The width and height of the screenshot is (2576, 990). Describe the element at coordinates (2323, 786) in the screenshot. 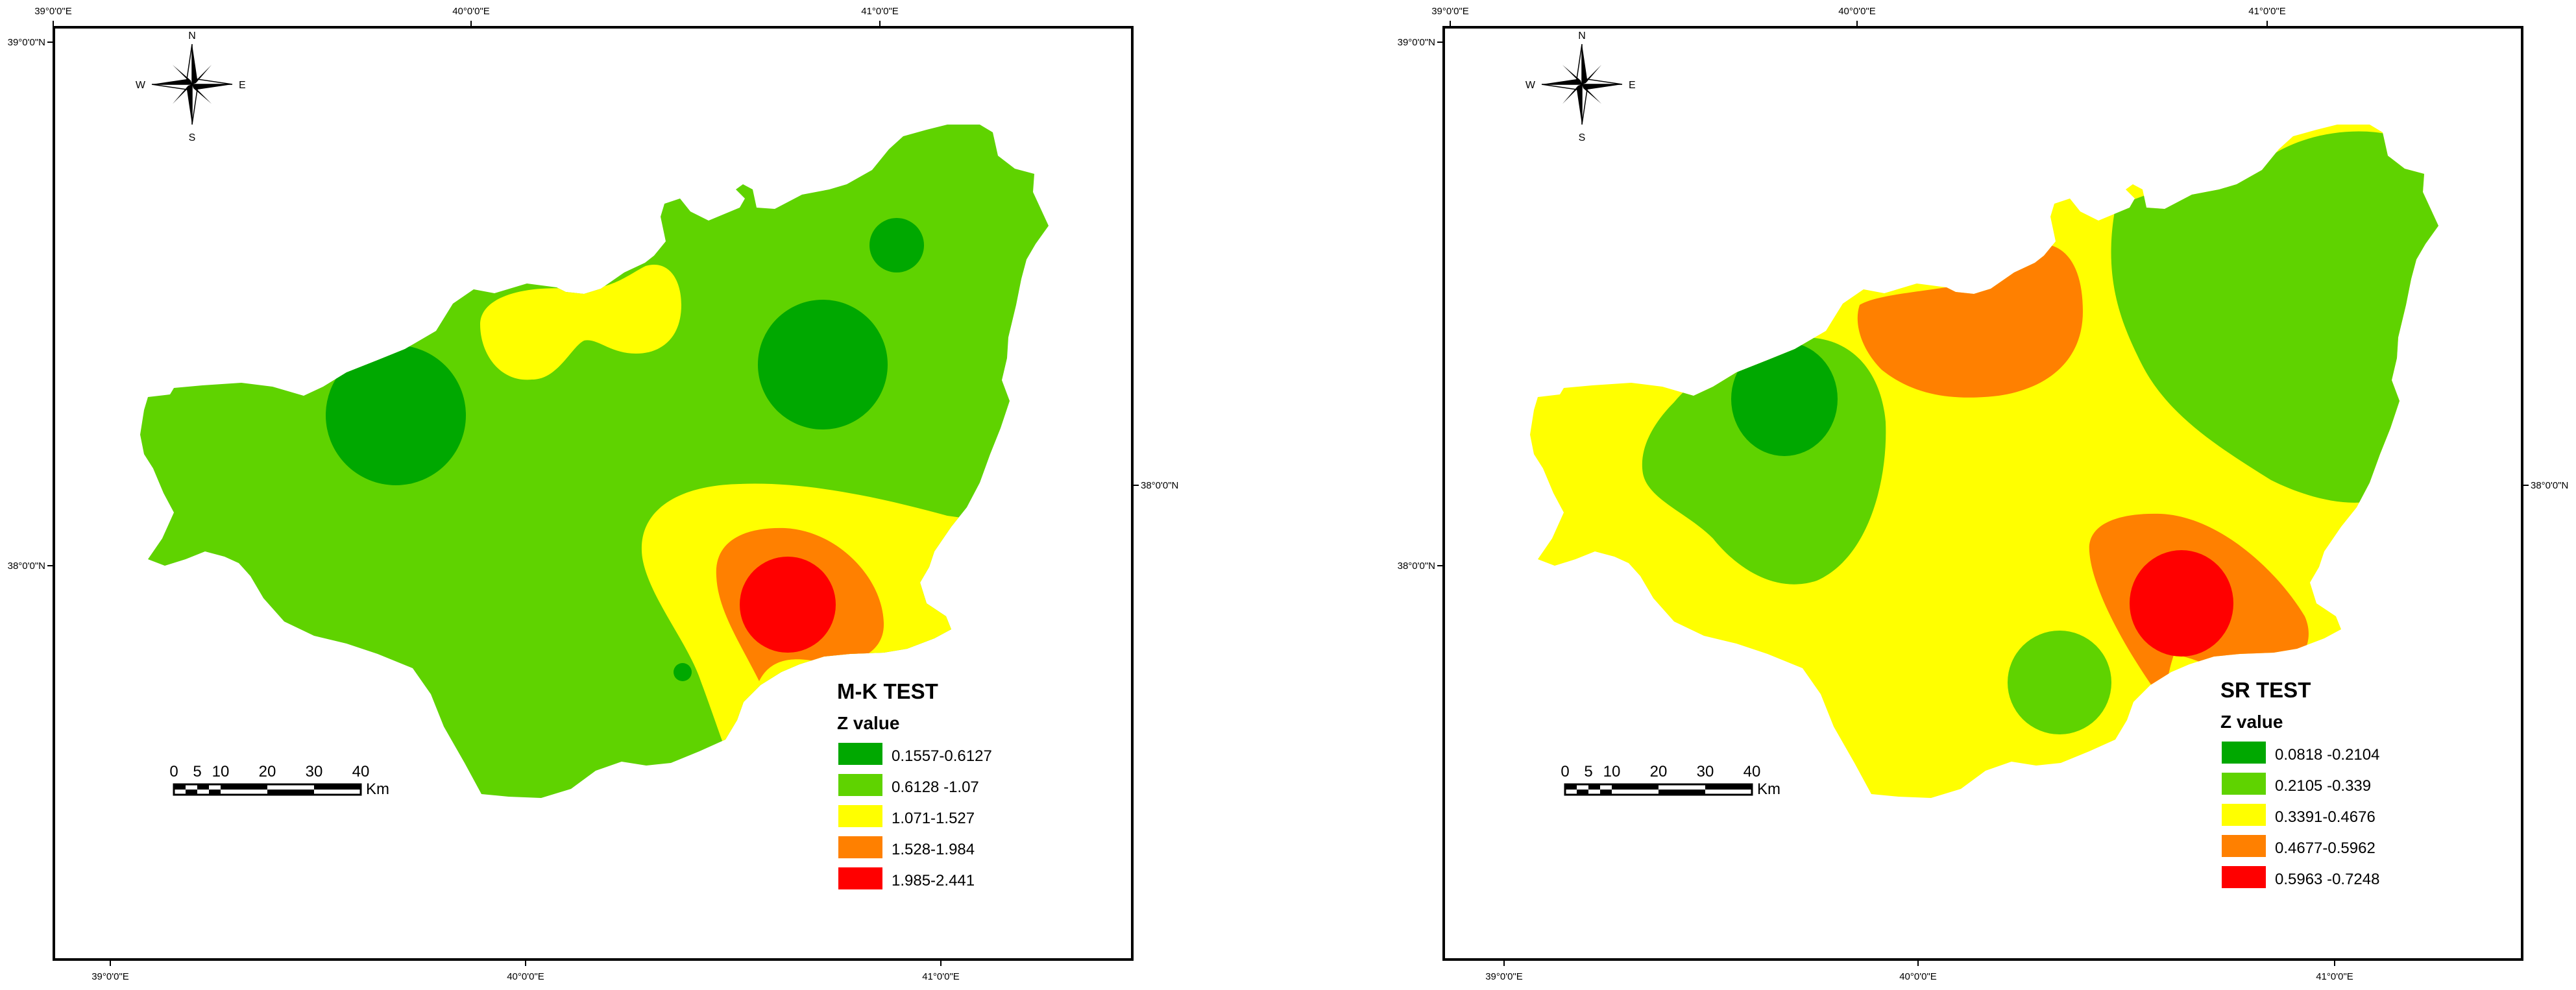

I see `legend-label: 0.2105 -0.339` at that location.